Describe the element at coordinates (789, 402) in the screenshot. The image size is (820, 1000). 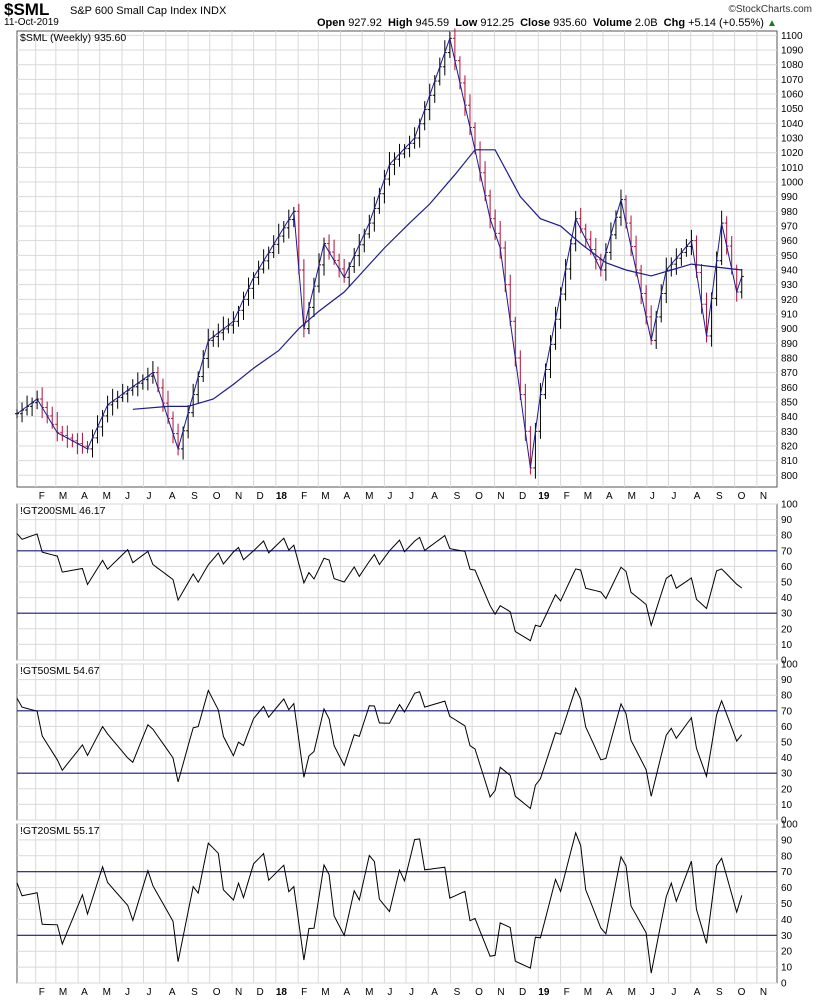
I see `y-tick-label: 850` at that location.